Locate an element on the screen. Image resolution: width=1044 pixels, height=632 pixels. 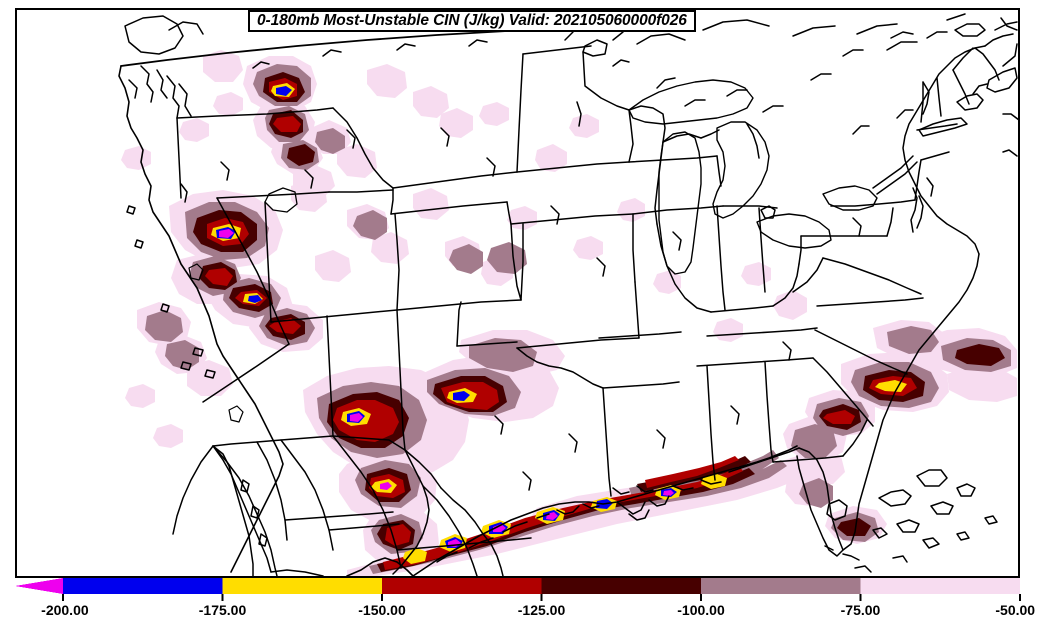
colorbar-under-arrow is located at coordinates (39, 586).